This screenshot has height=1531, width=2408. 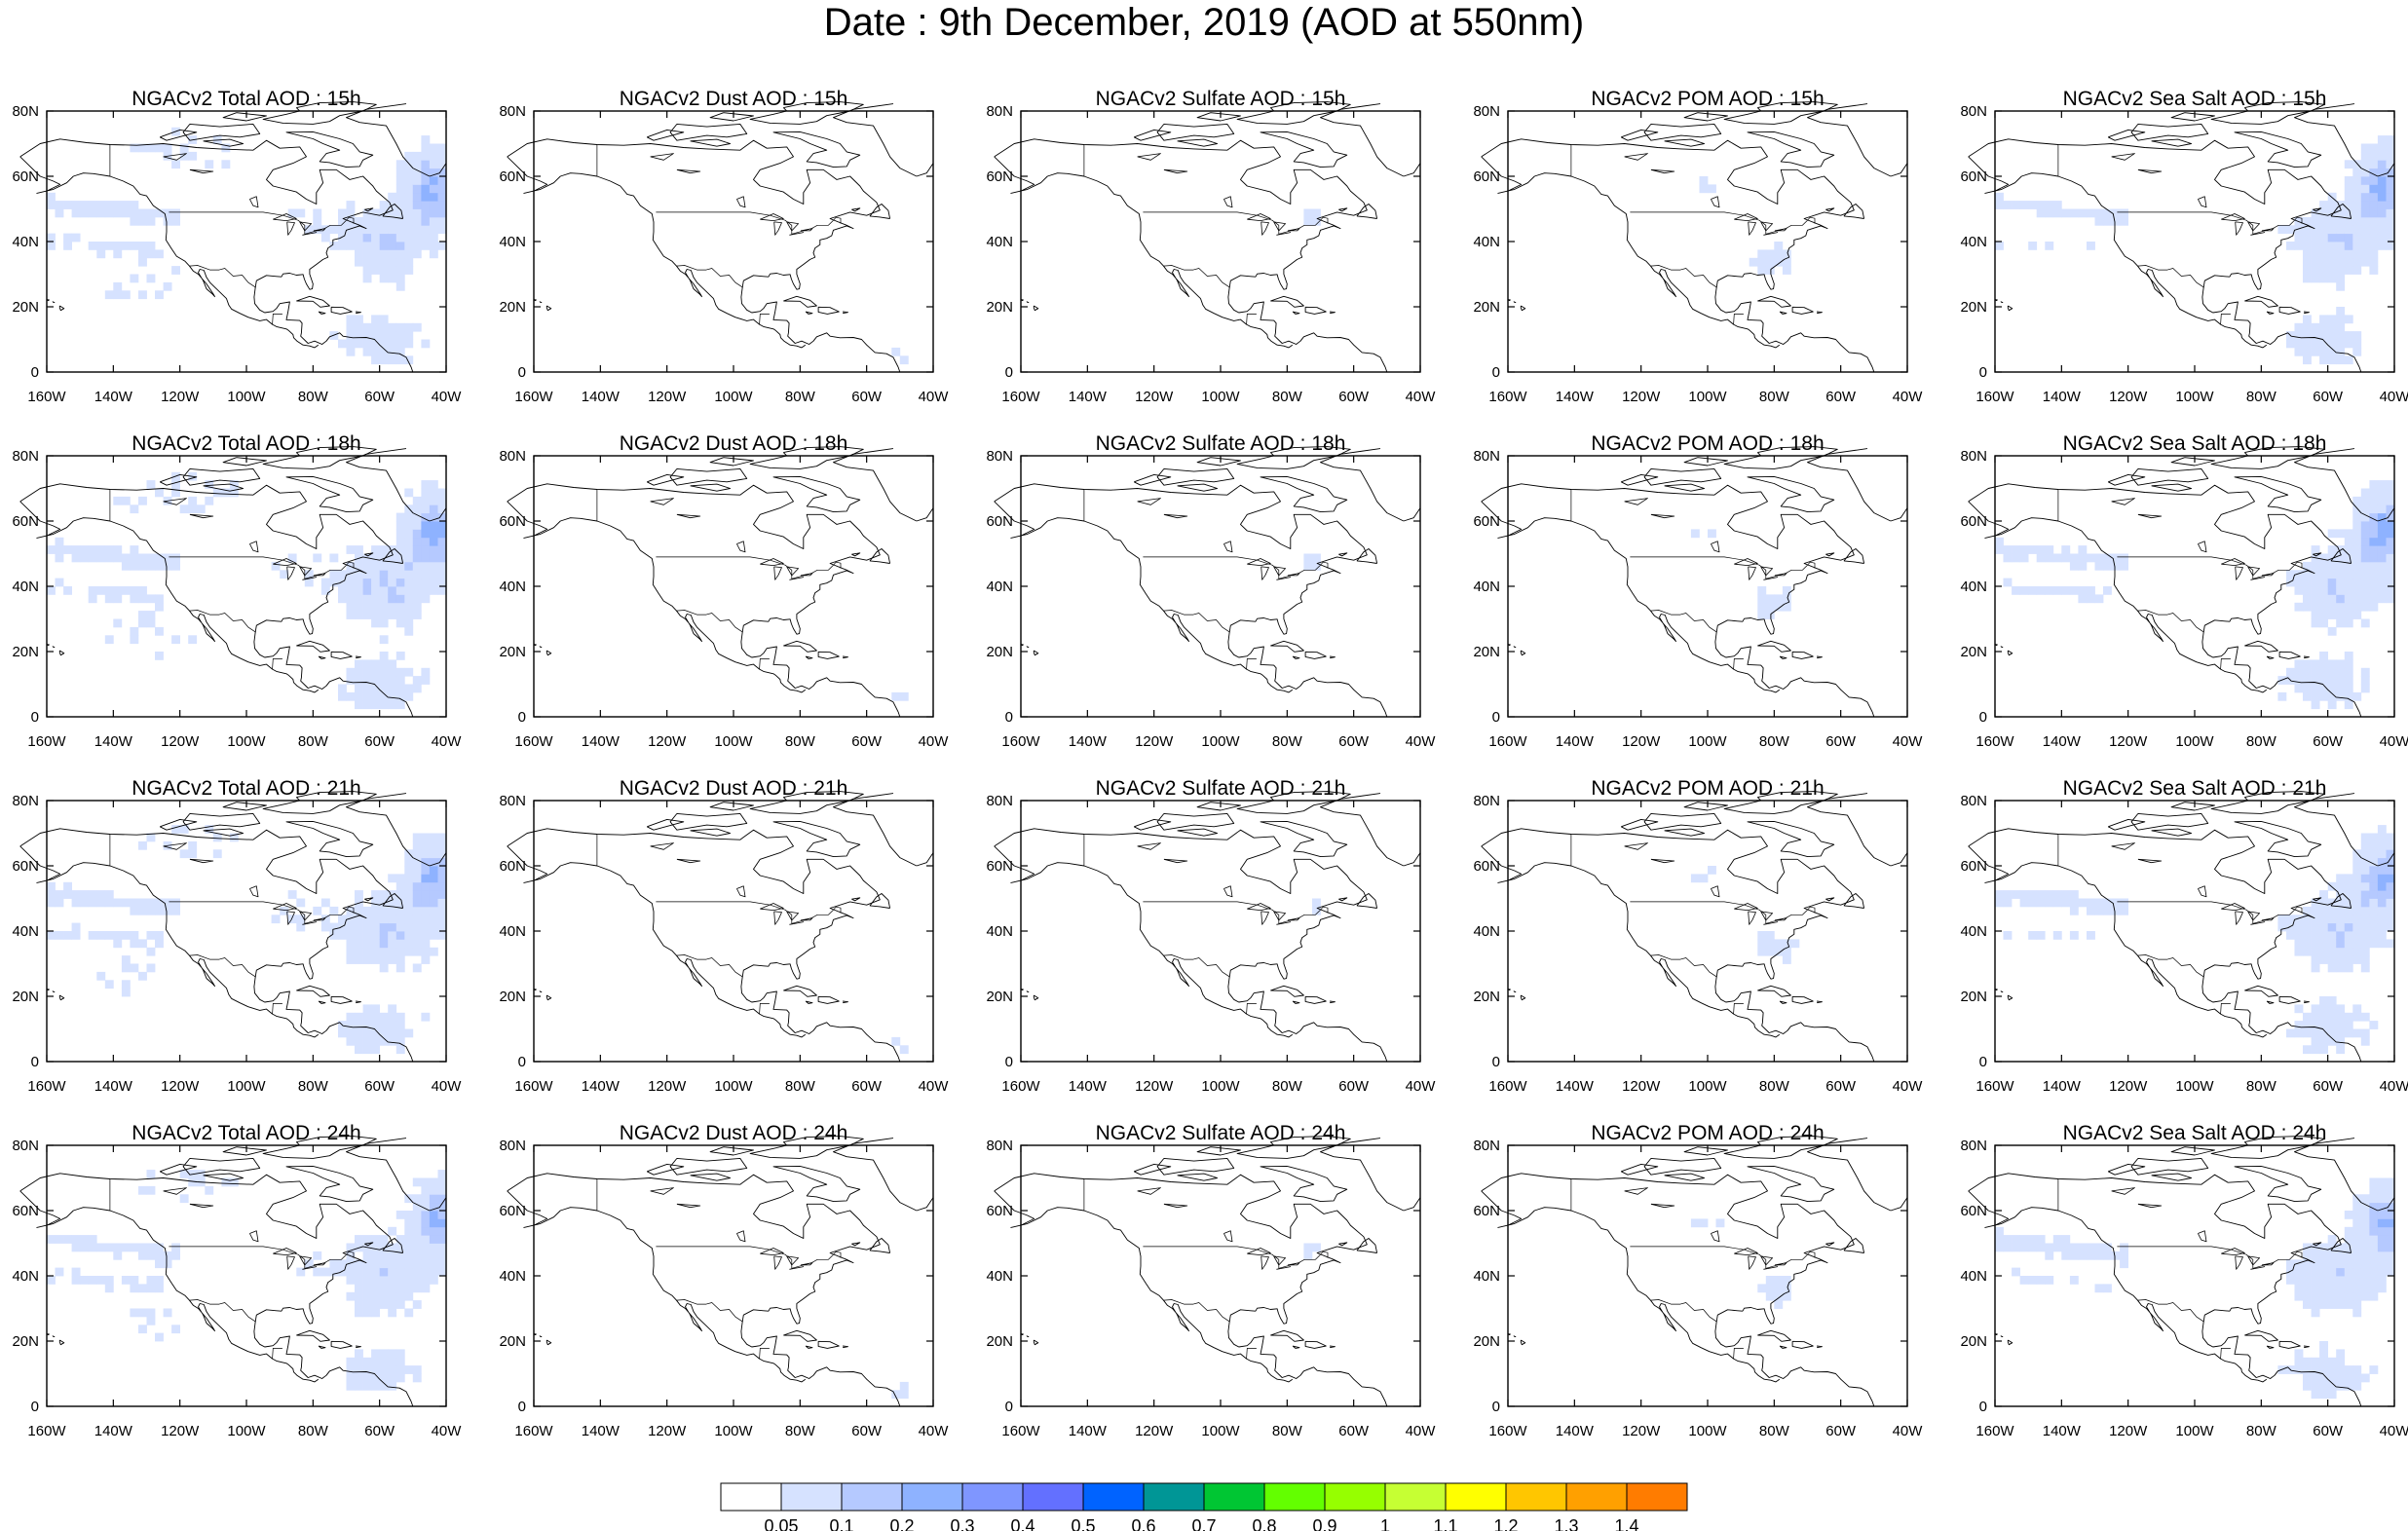 I want to click on y-tick-label: 80N, so click(x=25, y=112).